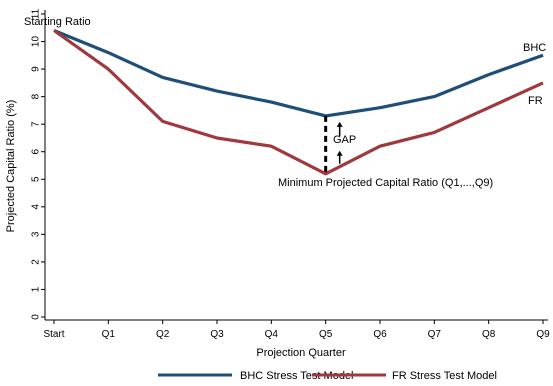 This screenshot has width=553, height=386. Describe the element at coordinates (36, 96) in the screenshot. I see `y-tick-label: 8` at that location.